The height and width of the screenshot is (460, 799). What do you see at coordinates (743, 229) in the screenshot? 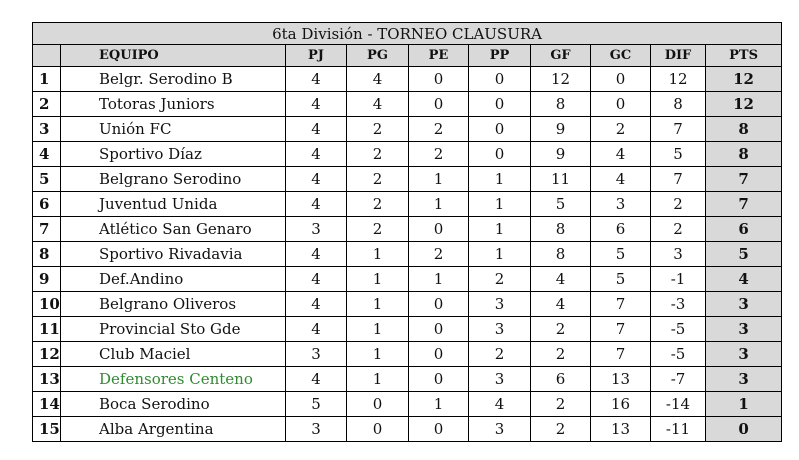
I see `cell-pts: 6` at bounding box center [743, 229].